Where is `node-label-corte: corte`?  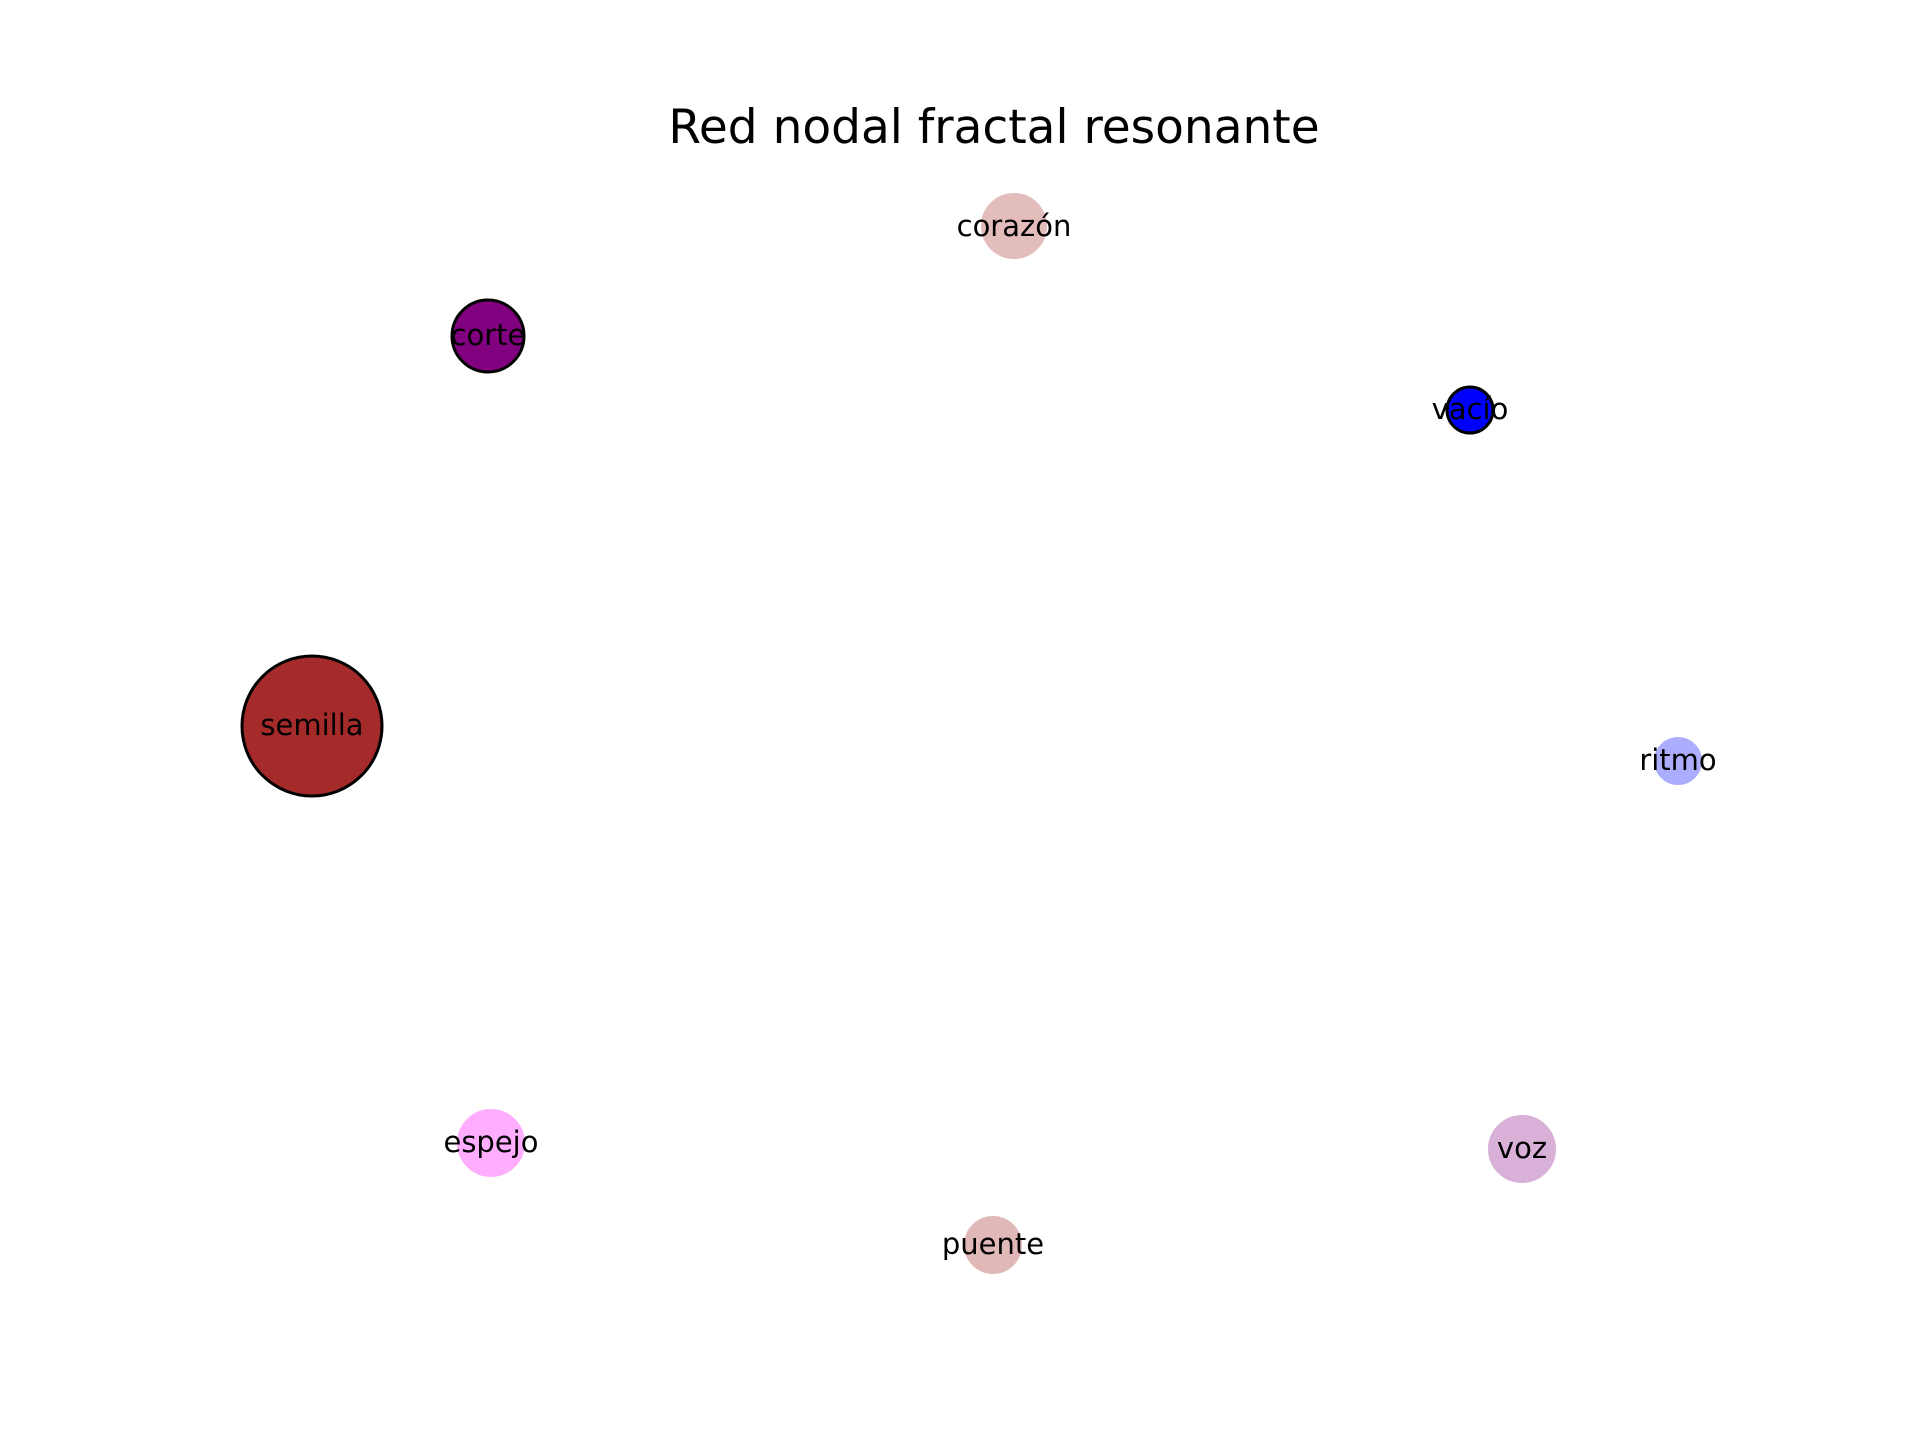 node-label-corte: corte is located at coordinates (488, 335).